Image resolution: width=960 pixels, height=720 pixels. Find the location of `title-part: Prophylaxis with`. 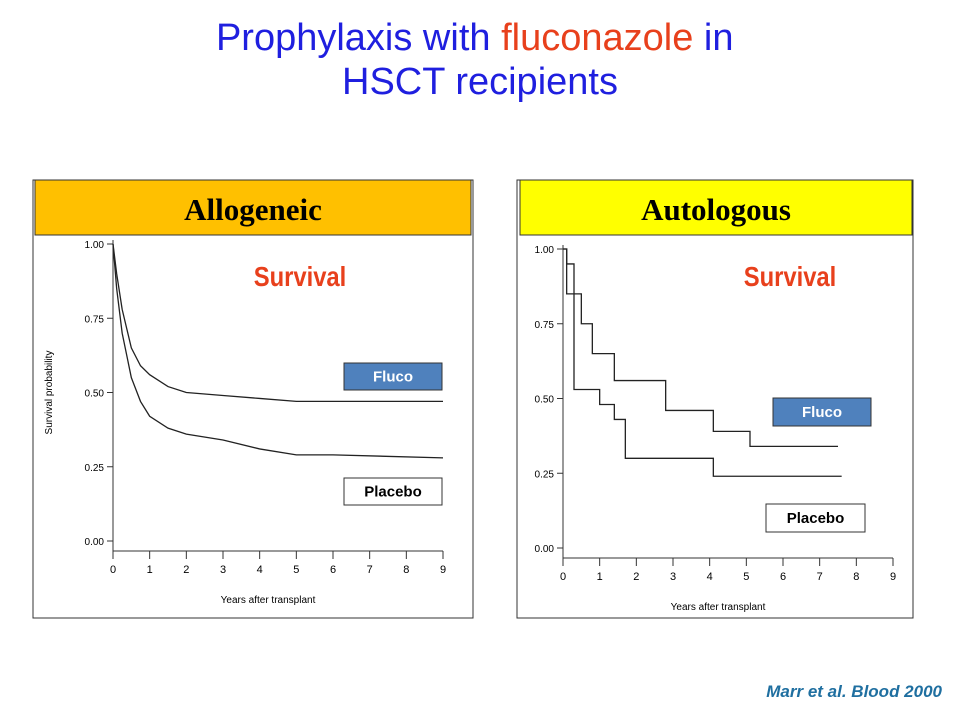

title-part: Prophylaxis with is located at coordinates (353, 38).